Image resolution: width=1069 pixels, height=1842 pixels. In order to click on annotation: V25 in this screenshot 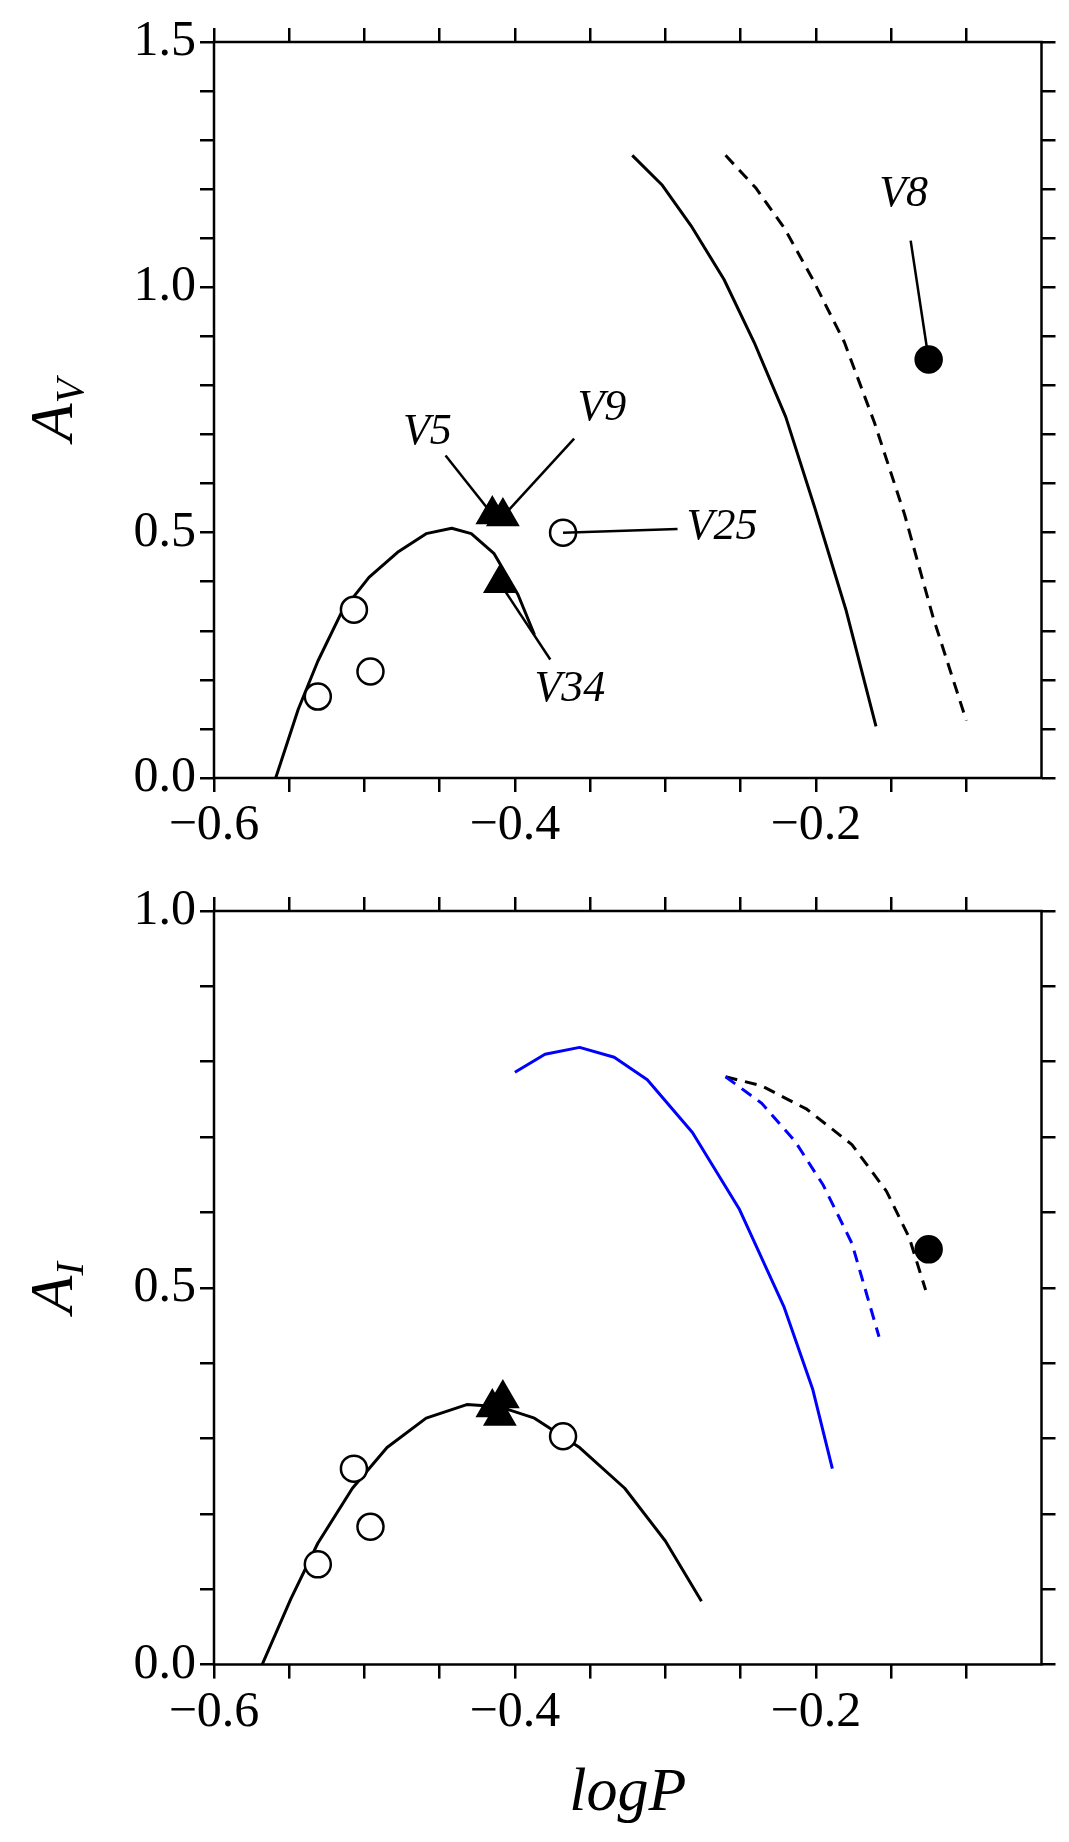, I will do `click(722, 525)`.